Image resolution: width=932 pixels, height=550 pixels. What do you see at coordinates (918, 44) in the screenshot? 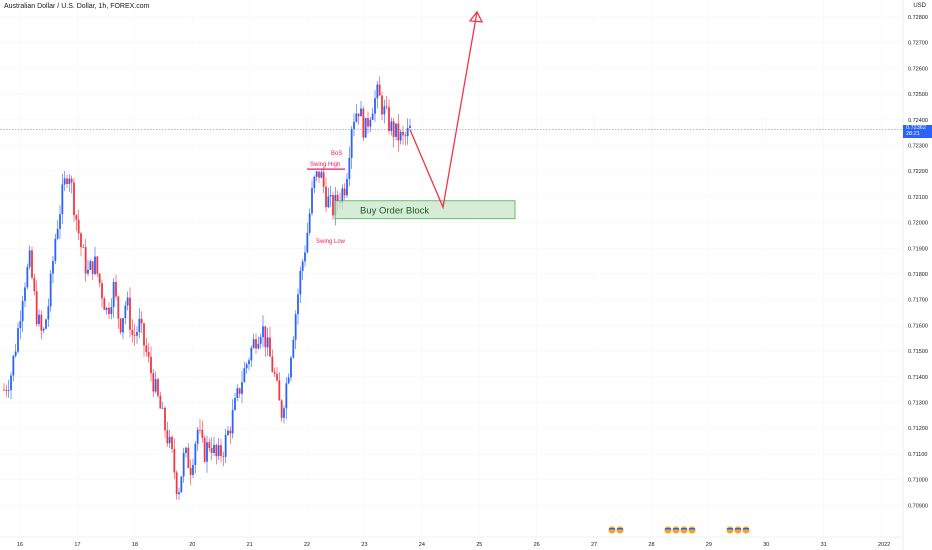
I see `price-tick-label: 0.72700` at bounding box center [918, 44].